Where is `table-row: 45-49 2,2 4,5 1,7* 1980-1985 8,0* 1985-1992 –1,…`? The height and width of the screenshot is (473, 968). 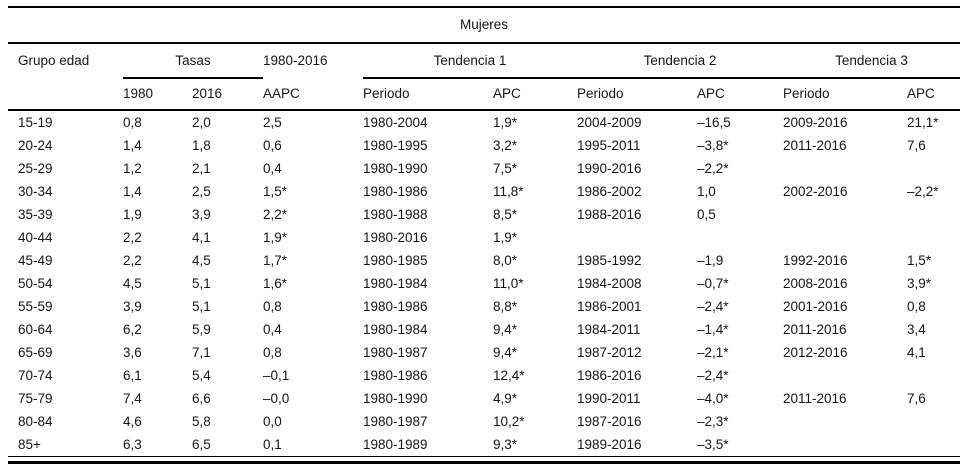 table-row: 45-49 2,2 4,5 1,7* 1980-1985 8,0* 1985-1992 –1,… is located at coordinates (484, 260).